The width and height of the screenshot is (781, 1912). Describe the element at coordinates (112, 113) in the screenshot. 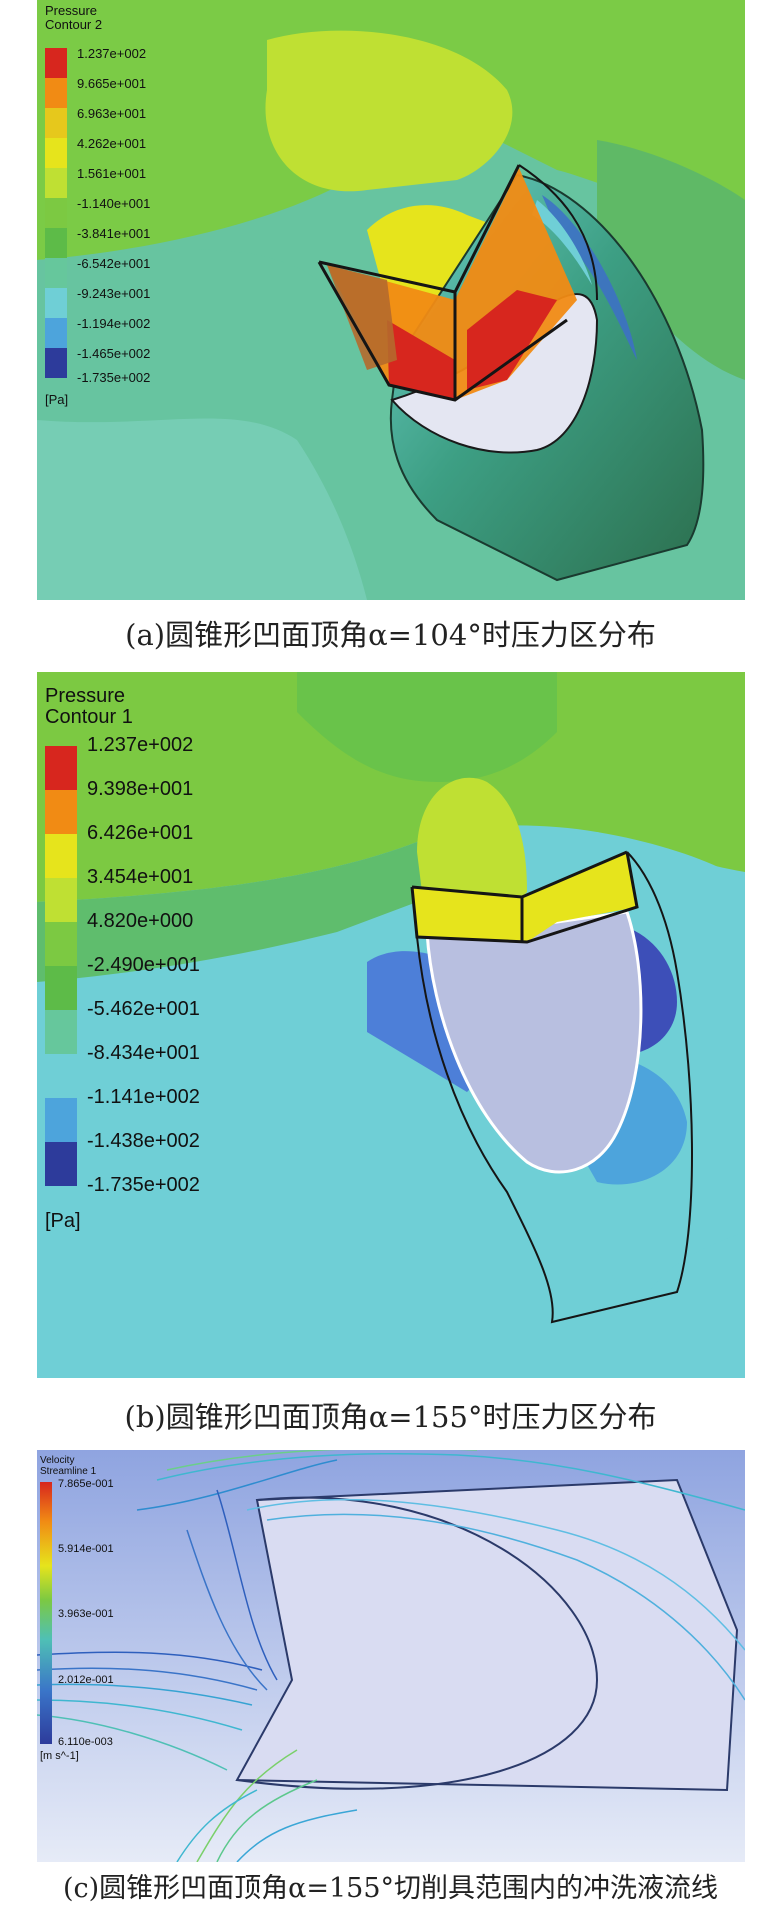

I see `legend-a-tick: 6.963e+001` at that location.